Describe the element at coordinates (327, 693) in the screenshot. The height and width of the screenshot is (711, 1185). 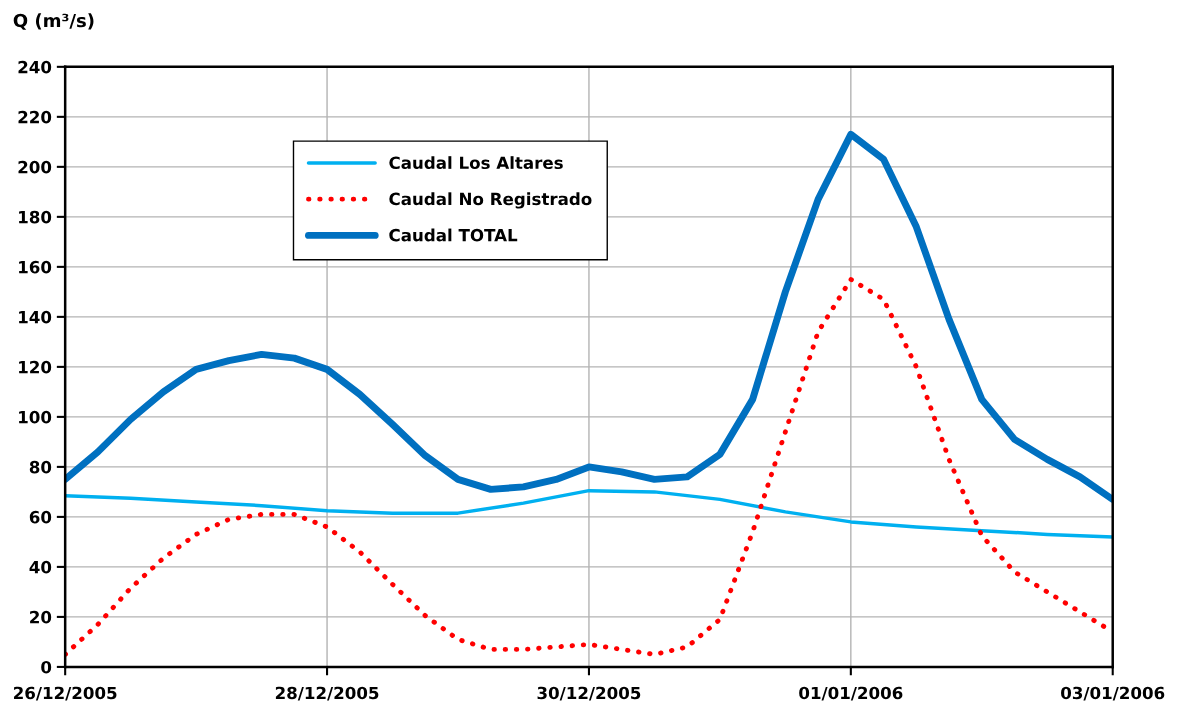
I see `x-tick-label: 28/12/2005` at that location.